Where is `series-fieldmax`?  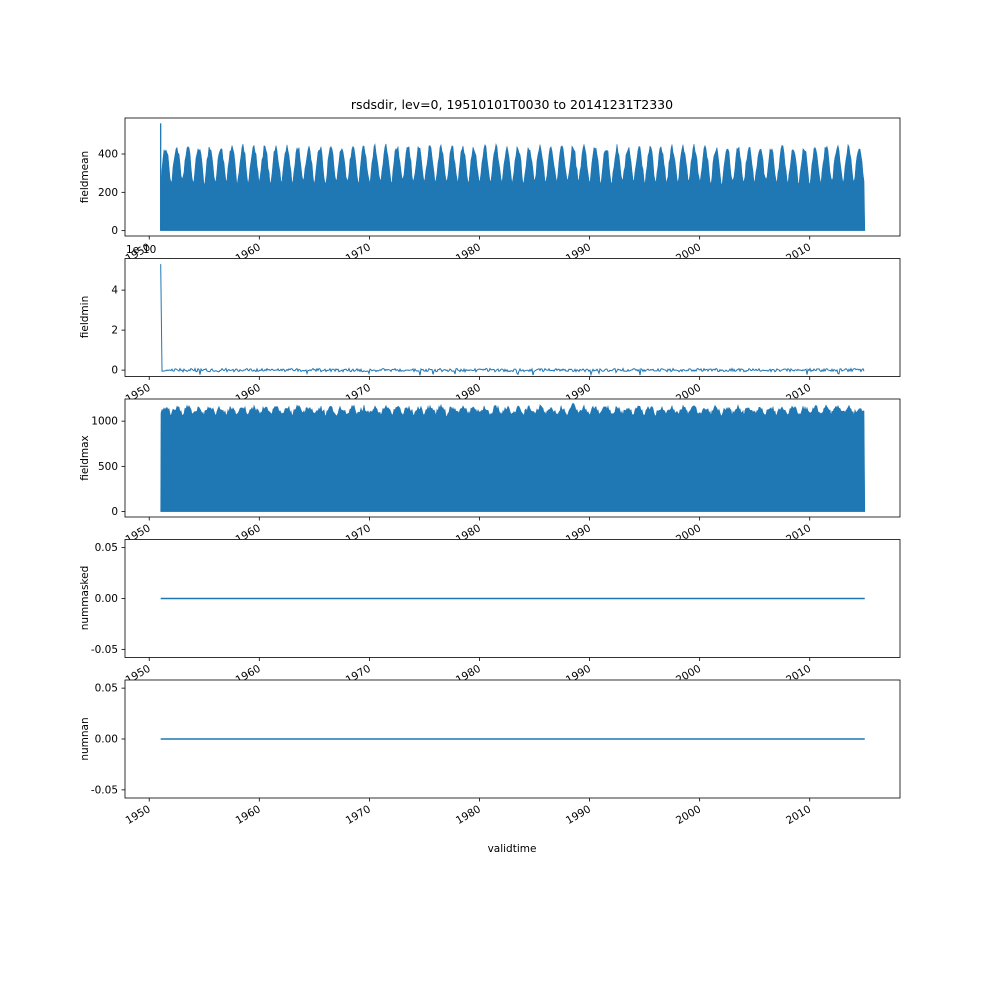
series-fieldmax is located at coordinates (513, 457).